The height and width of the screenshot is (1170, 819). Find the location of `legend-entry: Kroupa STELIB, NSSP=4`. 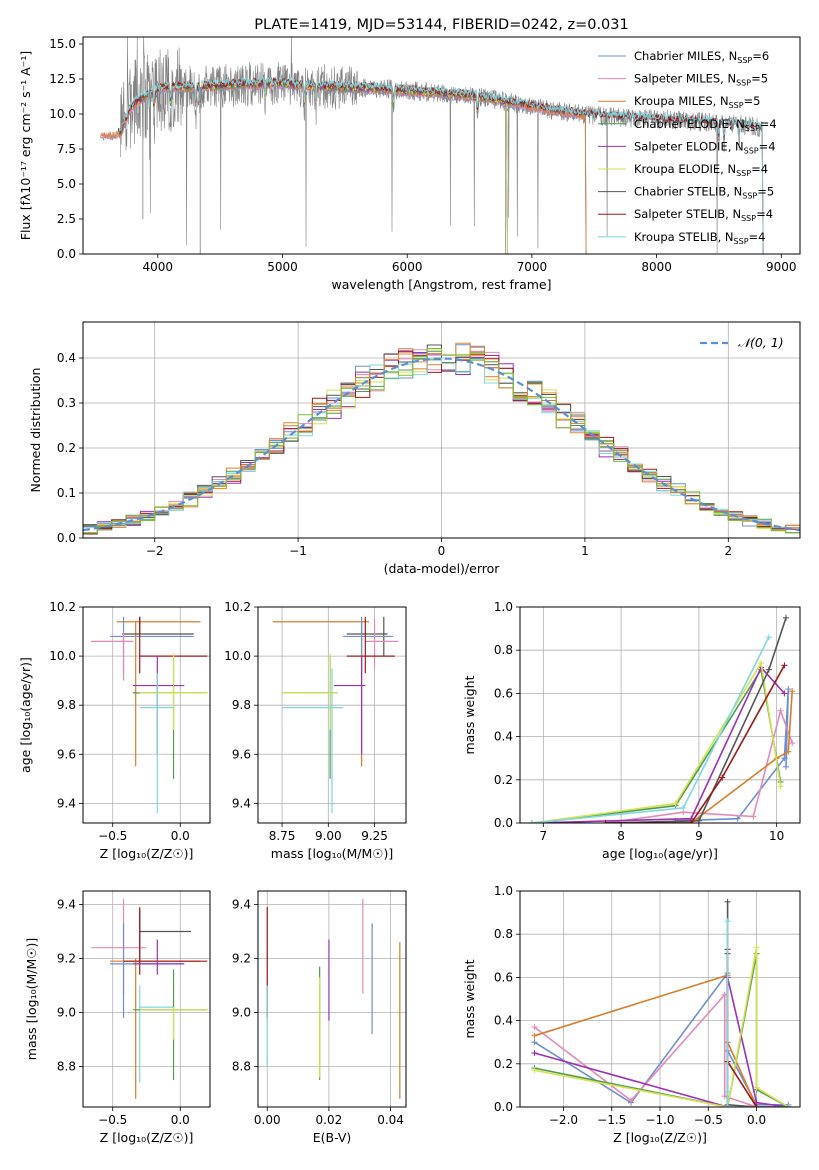

legend-entry: Kroupa STELIB, NSSP=4 is located at coordinates (699, 238).